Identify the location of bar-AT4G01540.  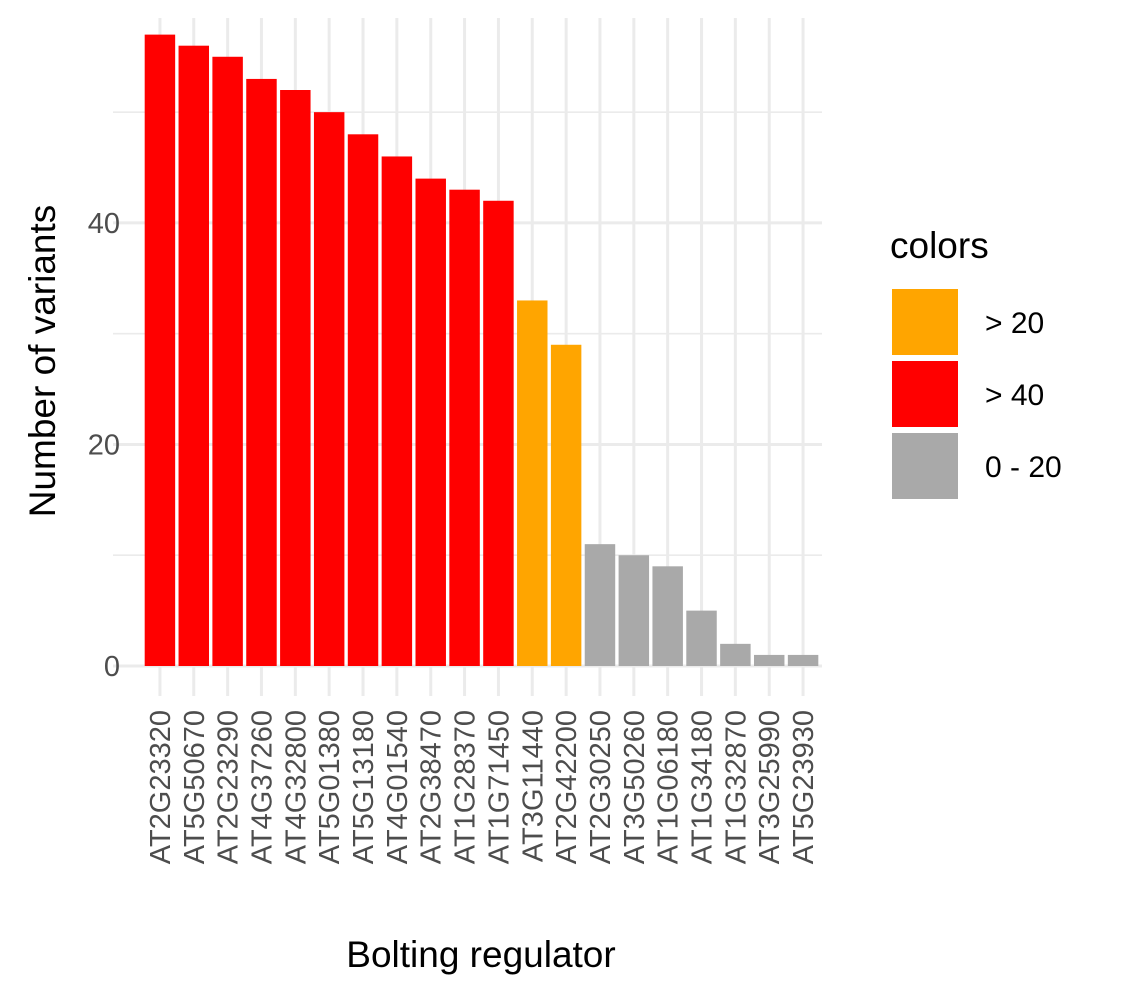
(397, 411).